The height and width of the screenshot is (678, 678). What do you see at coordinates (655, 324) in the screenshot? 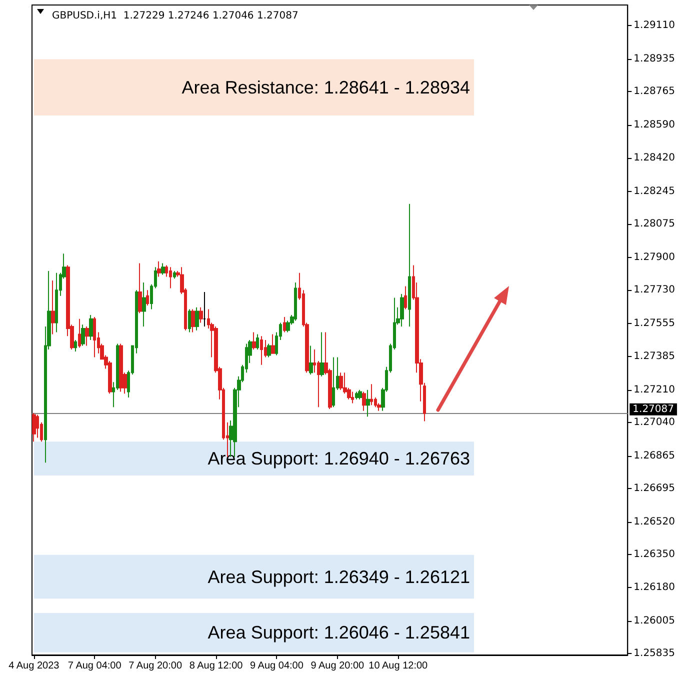
I see `y-tick-label: 1.27555` at bounding box center [655, 324].